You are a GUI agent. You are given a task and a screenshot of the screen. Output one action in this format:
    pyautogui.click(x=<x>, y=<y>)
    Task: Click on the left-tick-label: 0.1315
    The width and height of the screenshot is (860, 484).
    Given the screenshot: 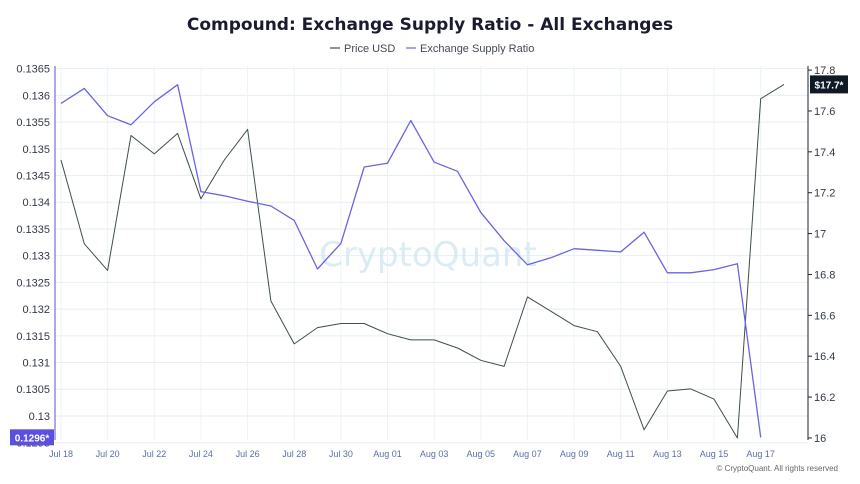 What is the action you would take?
    pyautogui.click(x=33, y=337)
    